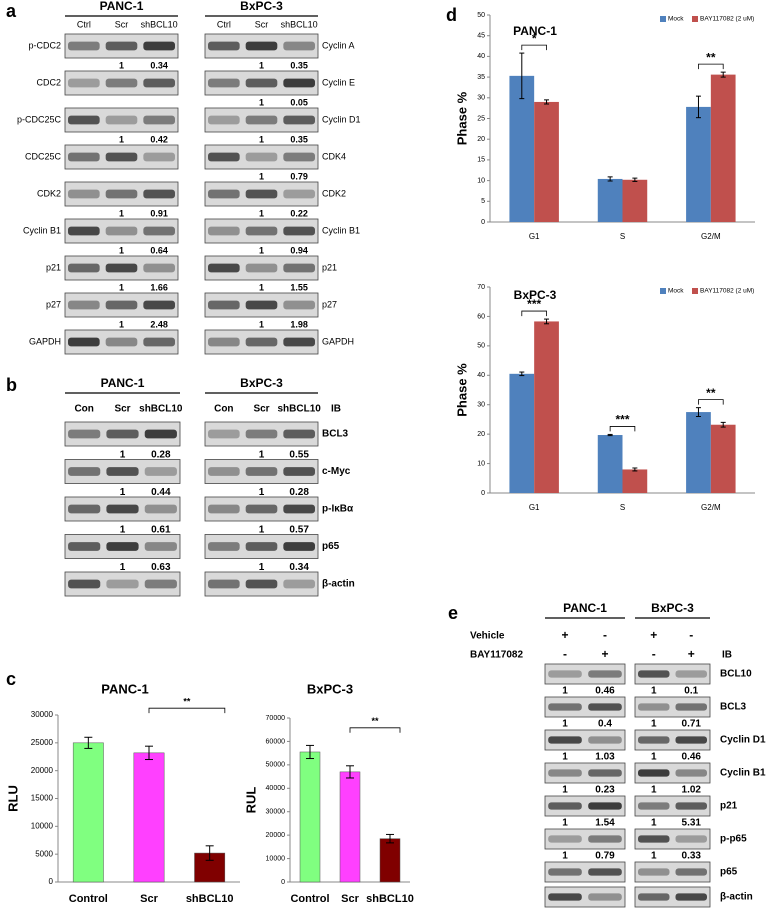  What do you see at coordinates (451, 15) in the screenshot?
I see `panel-letter: d` at bounding box center [451, 15].